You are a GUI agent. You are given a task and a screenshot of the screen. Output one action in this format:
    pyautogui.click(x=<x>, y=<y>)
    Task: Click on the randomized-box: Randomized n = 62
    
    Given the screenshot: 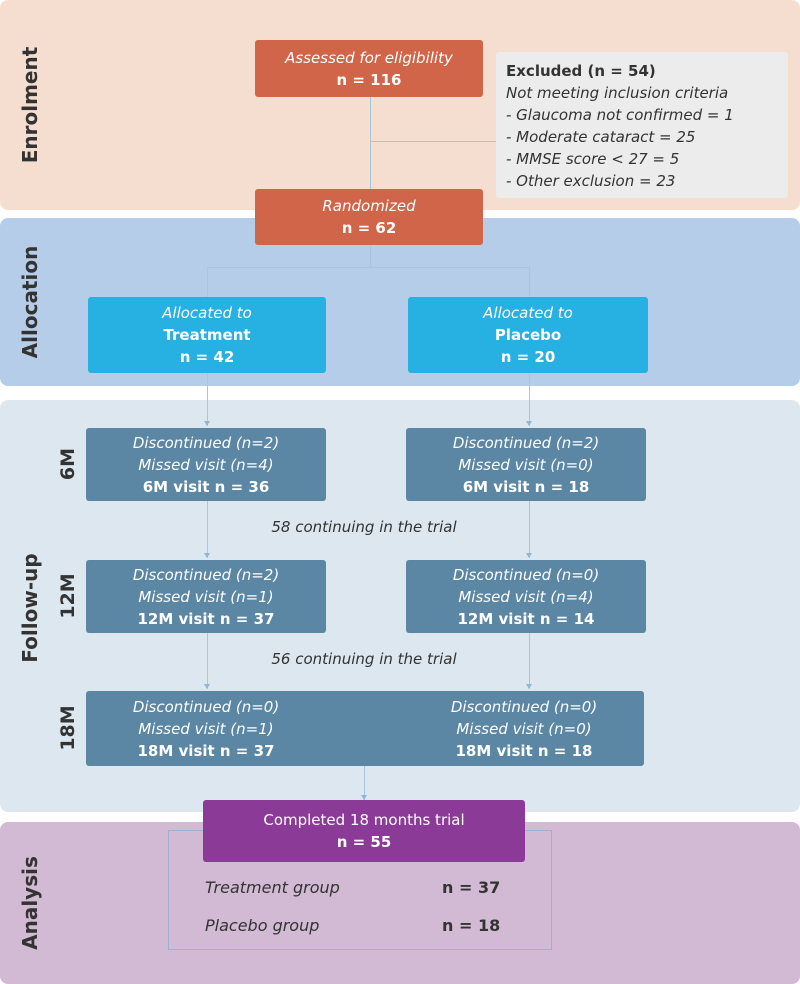 What is the action you would take?
    pyautogui.click(x=369, y=217)
    